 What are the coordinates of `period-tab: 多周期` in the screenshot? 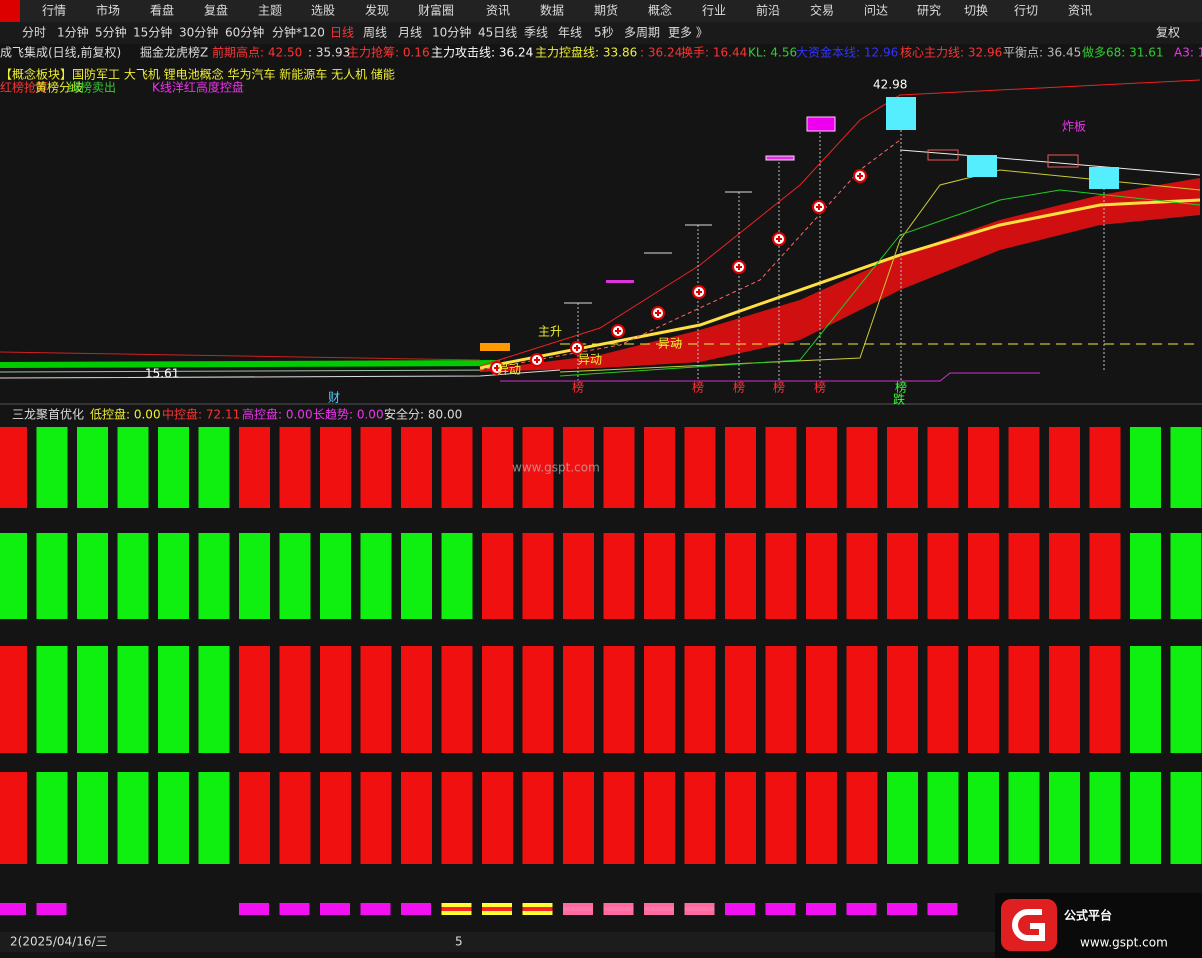 It's located at (642, 33).